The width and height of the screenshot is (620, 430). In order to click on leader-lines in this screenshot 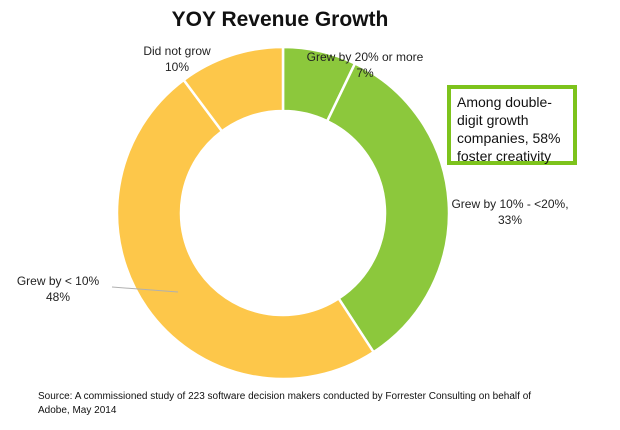, I will do `click(145, 289)`.